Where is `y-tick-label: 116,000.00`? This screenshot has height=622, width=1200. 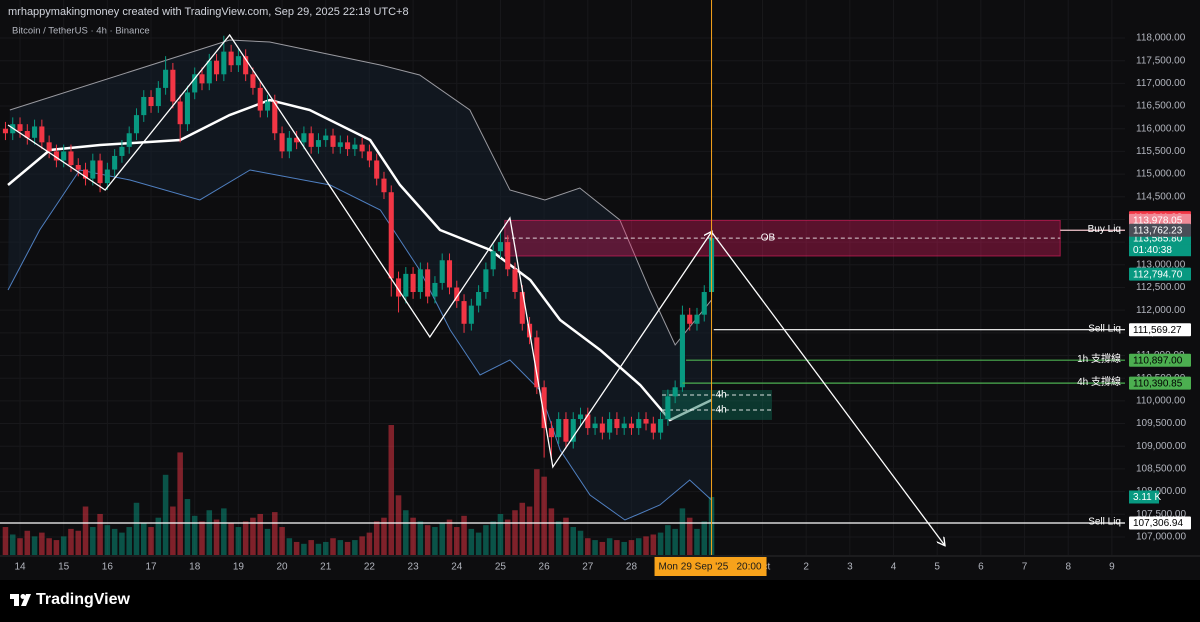
y-tick-label: 116,000.00 is located at coordinates (1161, 128).